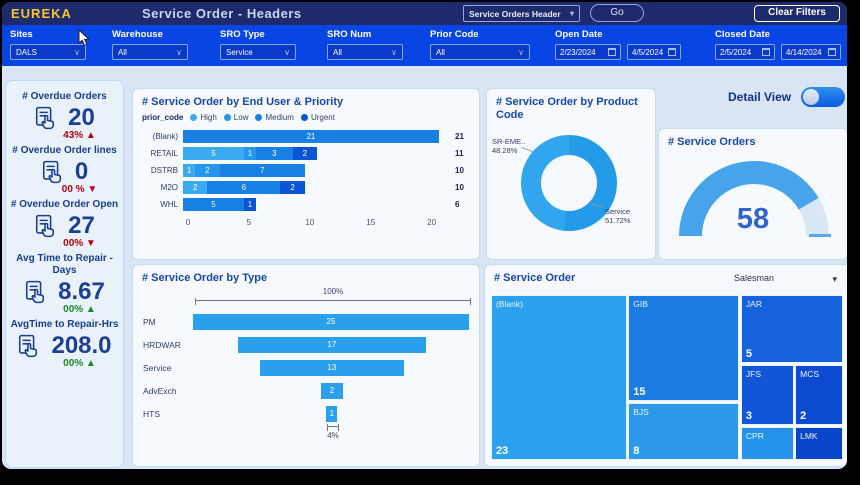  Describe the element at coordinates (207, 170) in the screenshot. I see `bar-segment-low: 2` at that location.